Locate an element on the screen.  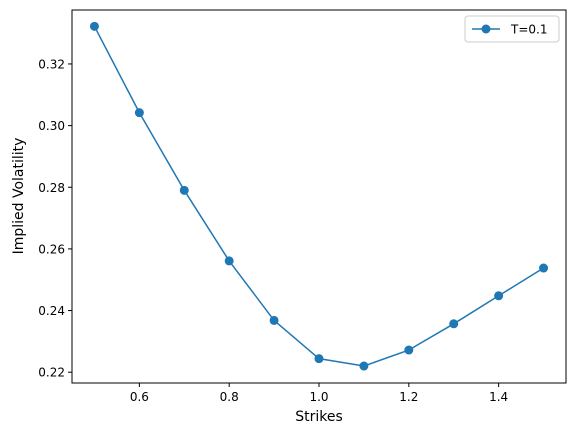
x-tick-label: 1.2 is located at coordinates (408, 397).